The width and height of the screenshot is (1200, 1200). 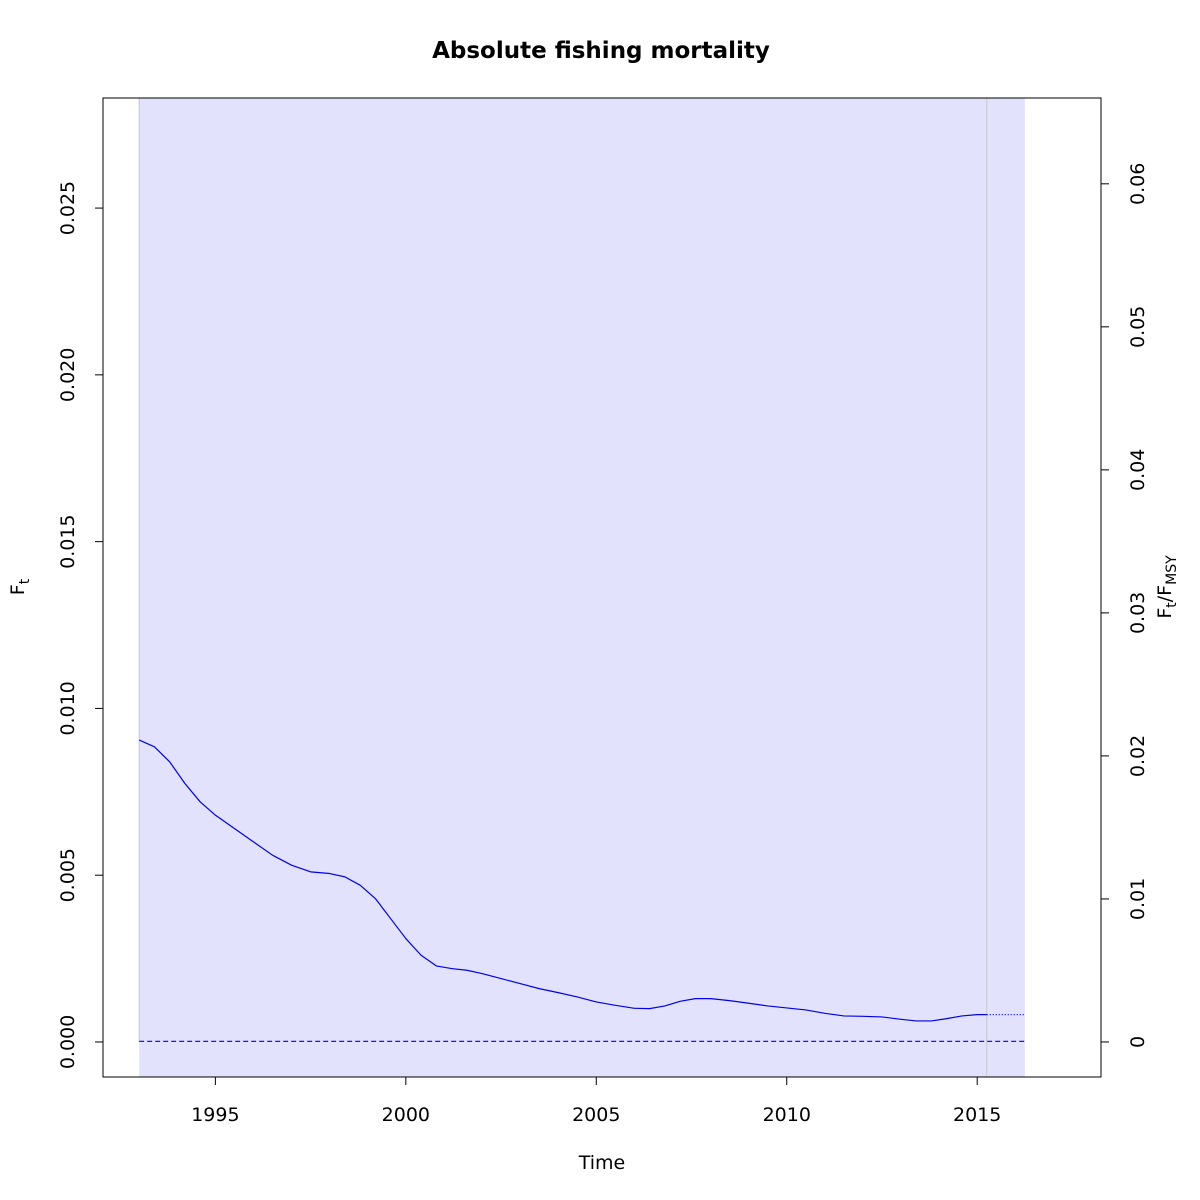 What do you see at coordinates (18, 589) in the screenshot?
I see `y-axis-label-main: F` at bounding box center [18, 589].